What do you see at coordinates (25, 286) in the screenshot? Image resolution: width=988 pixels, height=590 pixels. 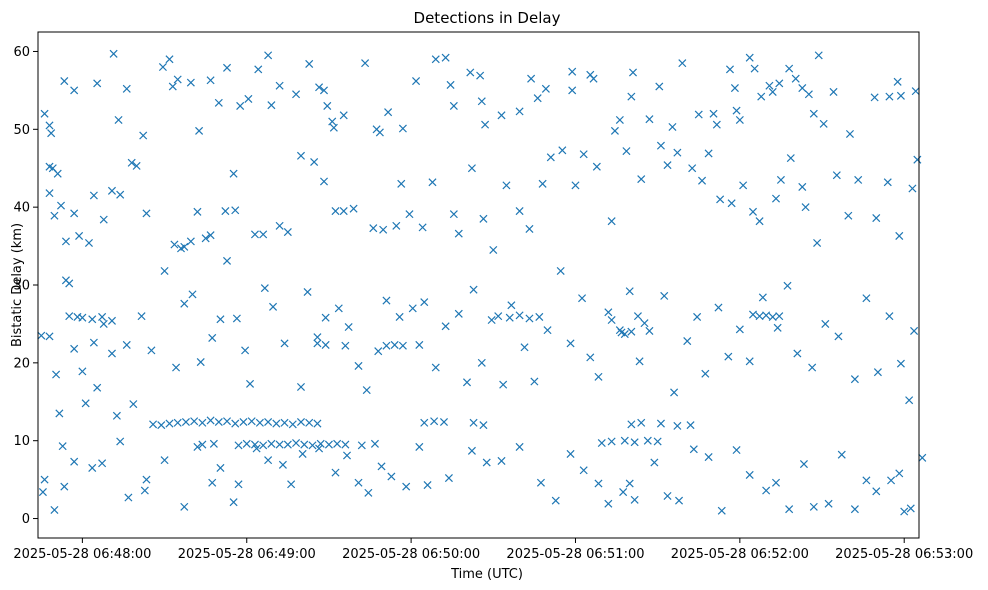 I see `y-axis: 0 10 20 30 40 50 60` at bounding box center [25, 286].